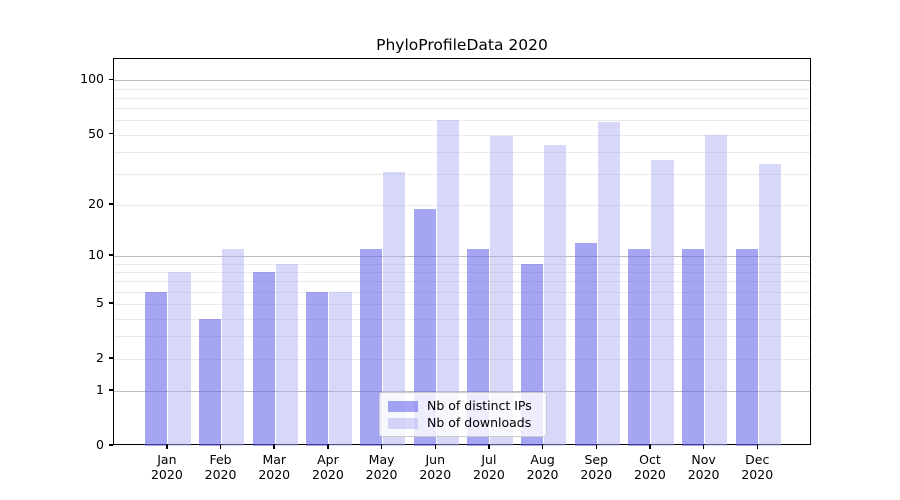  Describe the element at coordinates (403, 423) in the screenshot. I see `legend-swatch-downloads` at that location.